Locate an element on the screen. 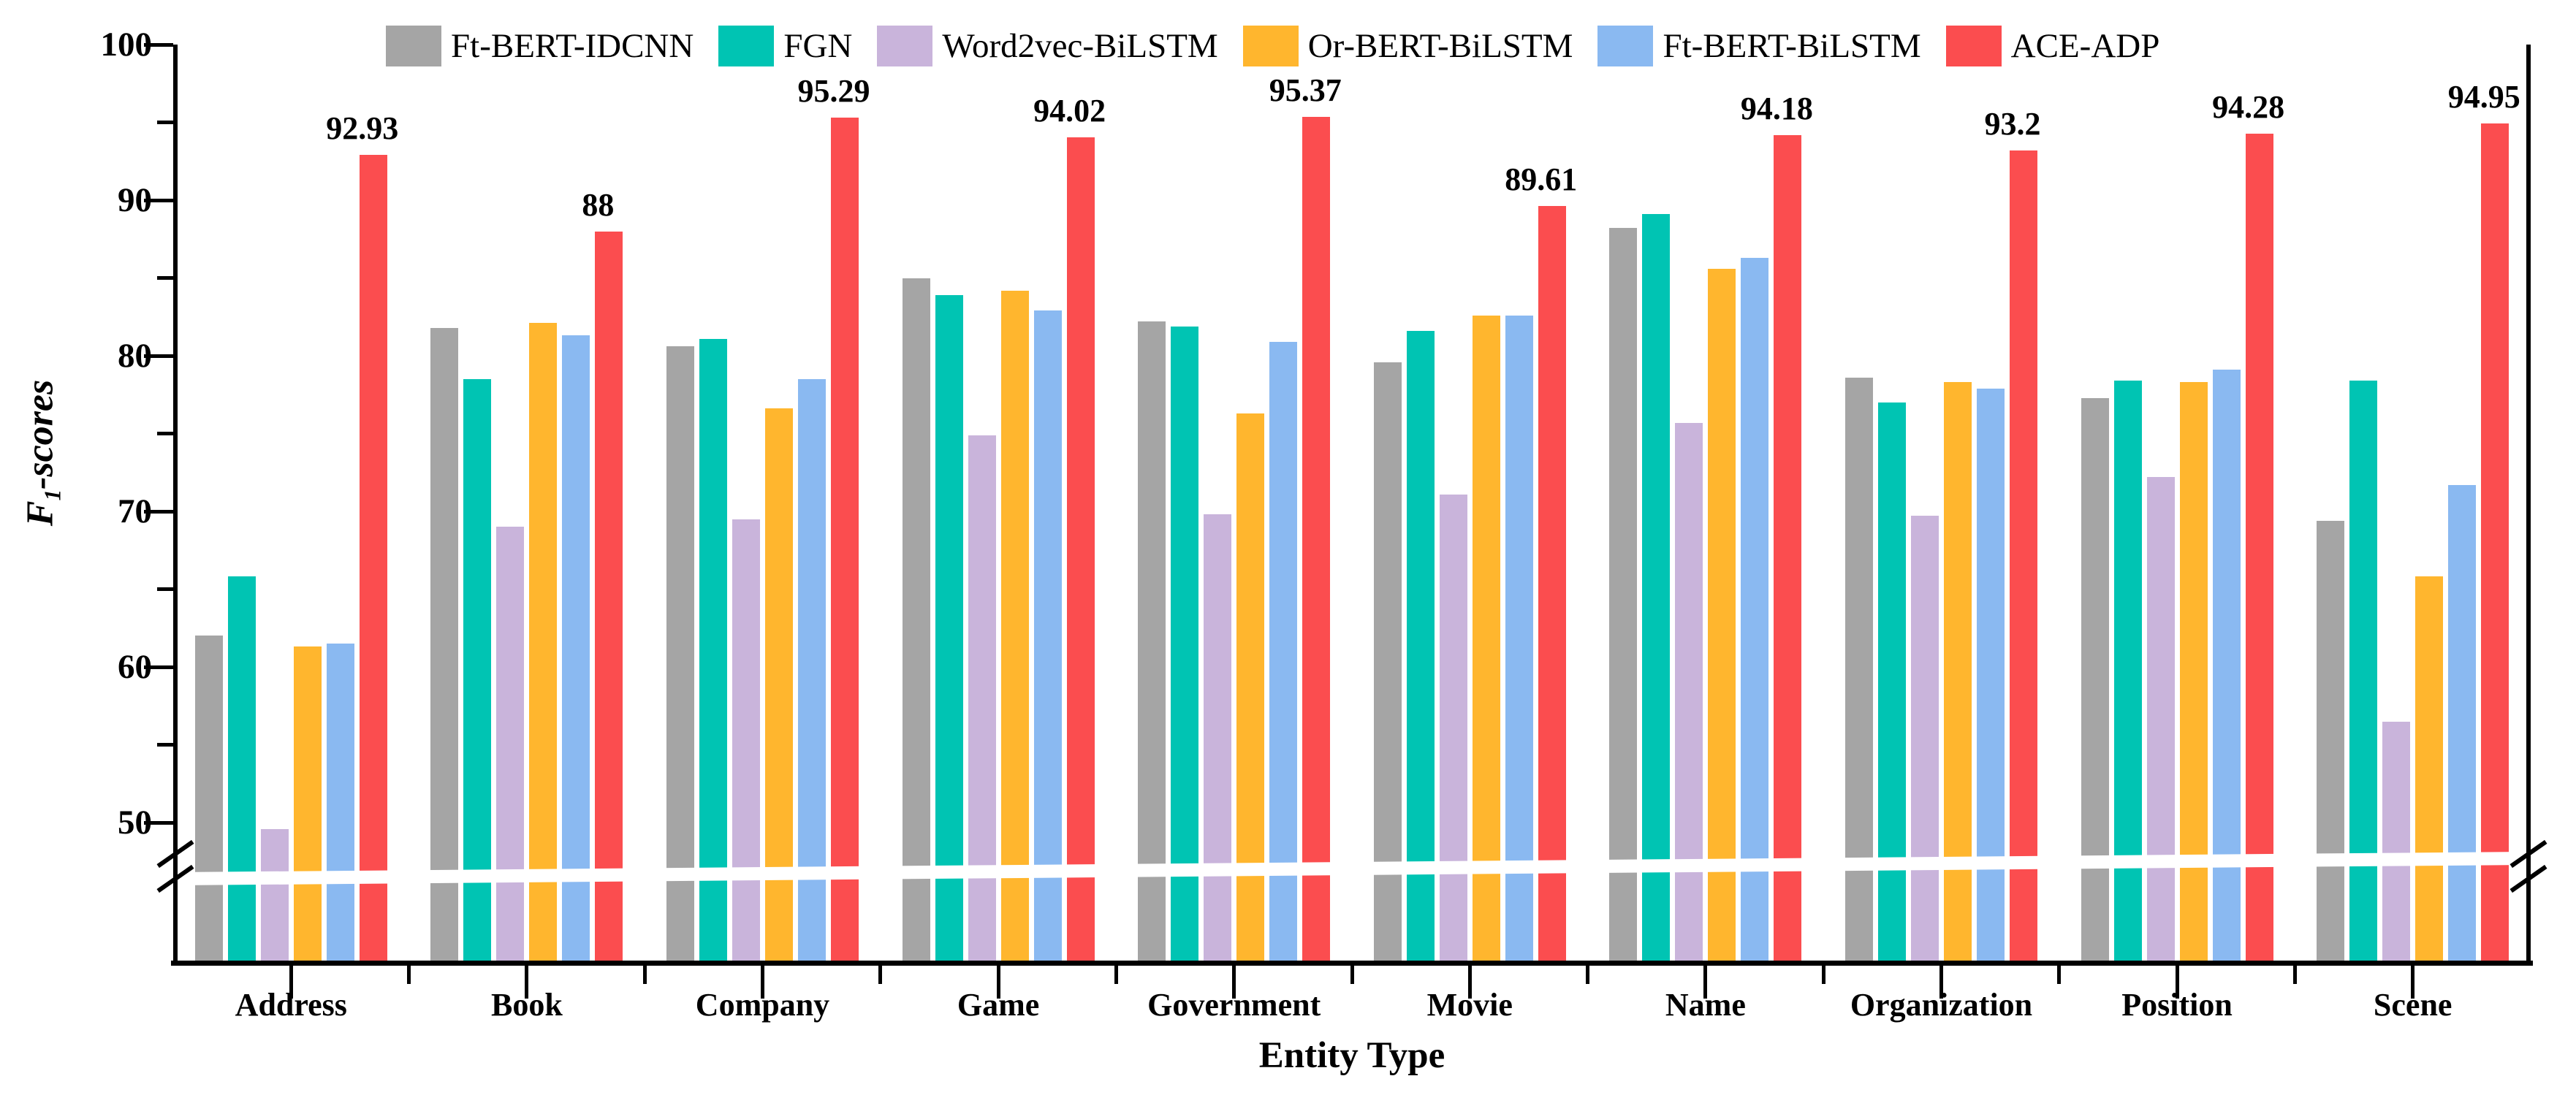 This screenshot has width=2576, height=1095. y-tick-label-60: 60 is located at coordinates (135, 667).